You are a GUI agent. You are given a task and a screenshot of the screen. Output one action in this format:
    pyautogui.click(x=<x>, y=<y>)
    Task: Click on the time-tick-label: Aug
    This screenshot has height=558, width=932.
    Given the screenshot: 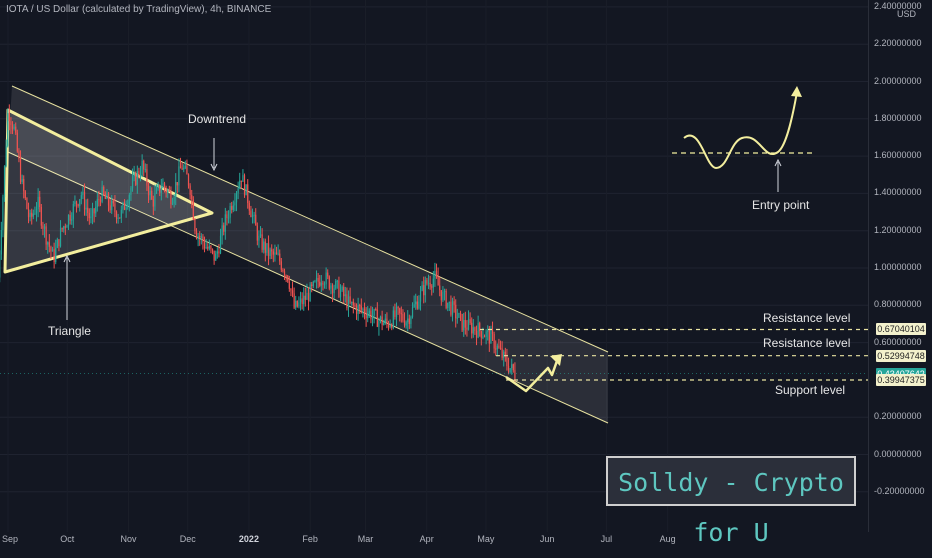 What is the action you would take?
    pyautogui.click(x=668, y=539)
    